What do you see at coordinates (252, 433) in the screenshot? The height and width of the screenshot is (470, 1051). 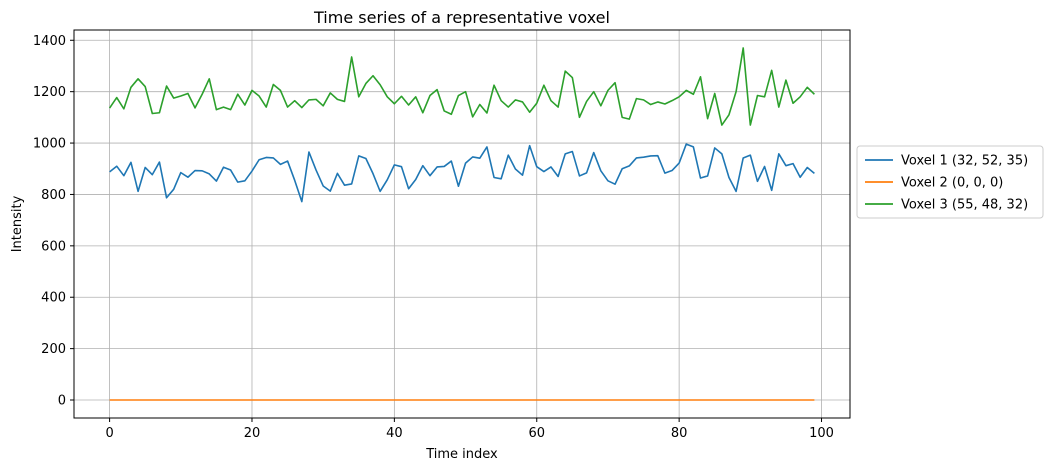 I see `x-tick-label: 20` at bounding box center [252, 433].